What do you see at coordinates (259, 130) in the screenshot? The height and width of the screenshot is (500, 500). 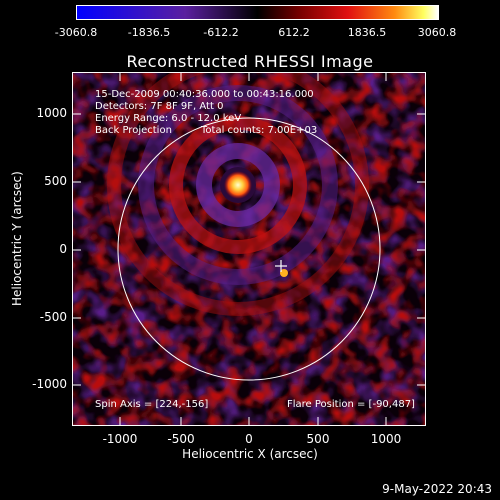 I see `info-total-counts: Total counts: 7.00E+03` at bounding box center [259, 130].